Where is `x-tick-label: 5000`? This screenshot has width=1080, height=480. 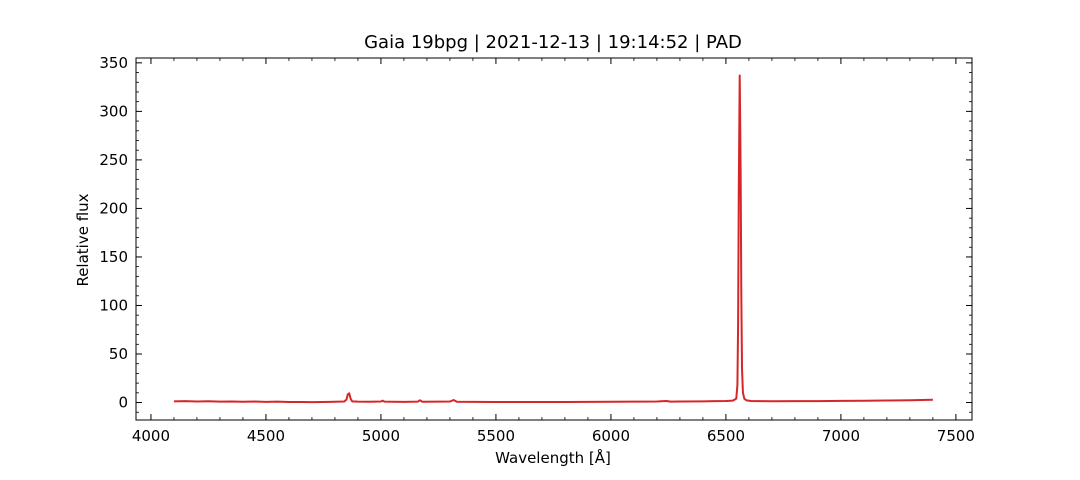
x-tick-label: 5000 is located at coordinates (381, 436).